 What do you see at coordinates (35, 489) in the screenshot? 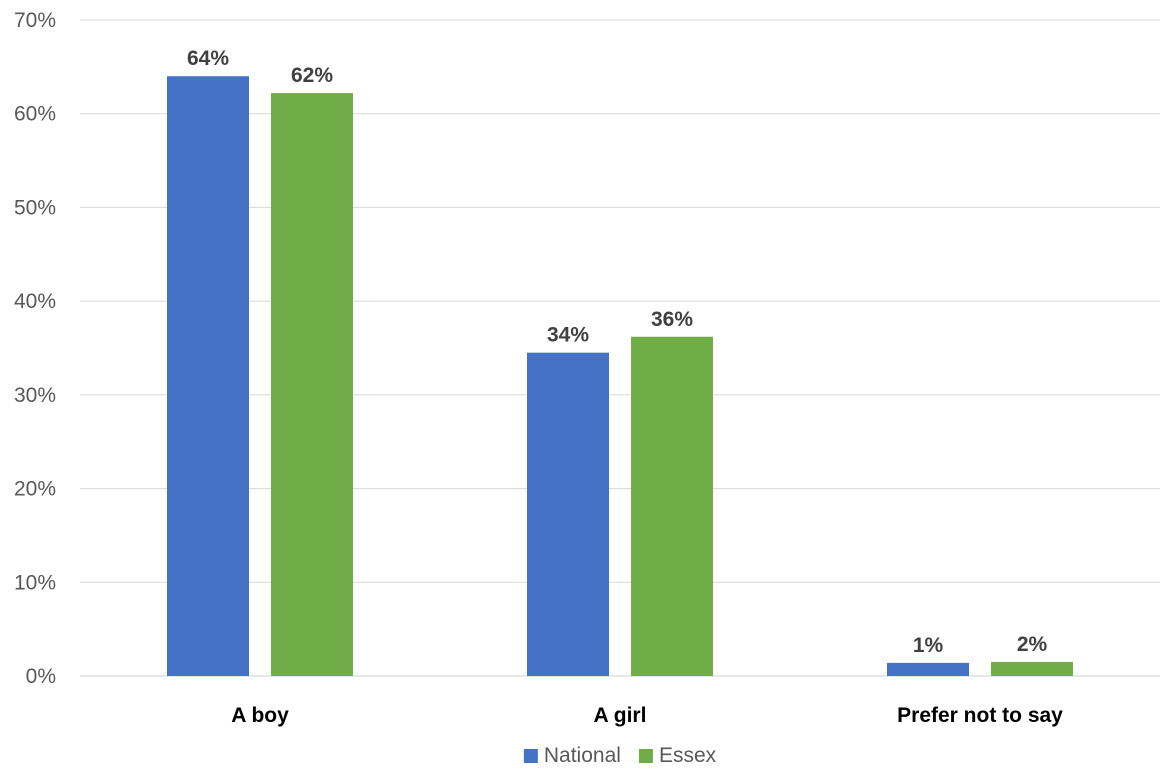
I see `y-tick-label: 20%` at bounding box center [35, 489].